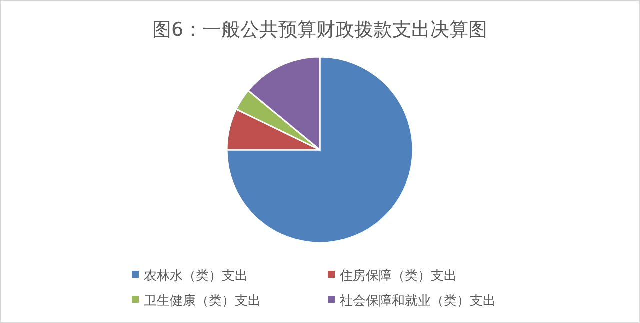 Image resolution: width=640 pixels, height=323 pixels. What do you see at coordinates (196, 276) in the screenshot?
I see `legend-label: 农林水（类）支出` at bounding box center [196, 276].